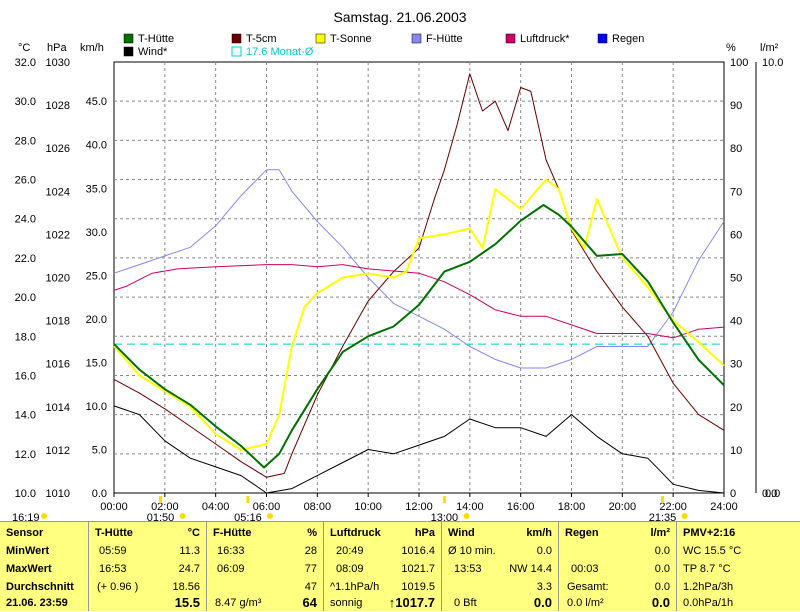  What do you see at coordinates (99, 450) in the screenshot?
I see `kmh-tick-label: 5.0` at bounding box center [99, 450].